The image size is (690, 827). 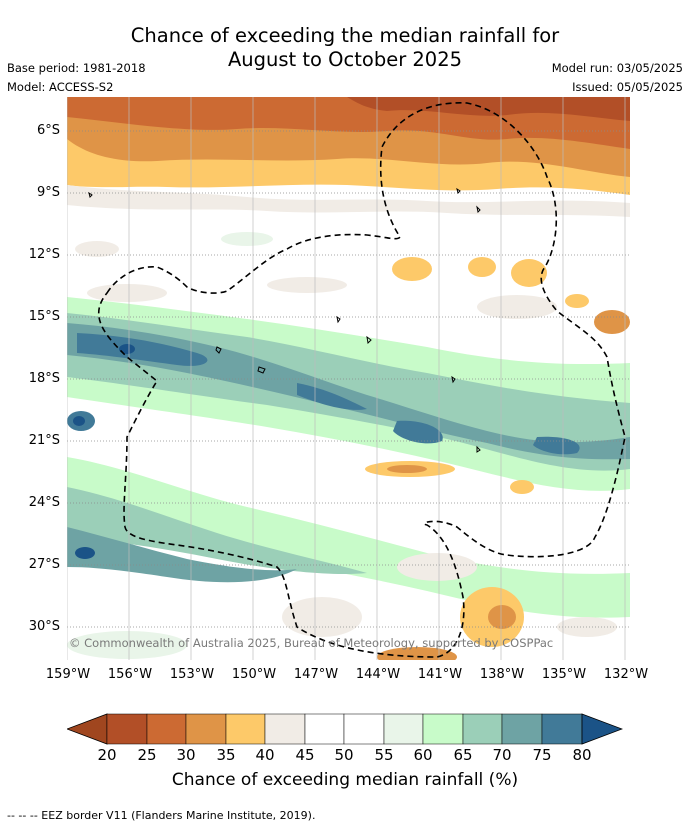 What do you see at coordinates (44, 316) in the screenshot?
I see `lat-label-15s: 15°S` at bounding box center [44, 316].